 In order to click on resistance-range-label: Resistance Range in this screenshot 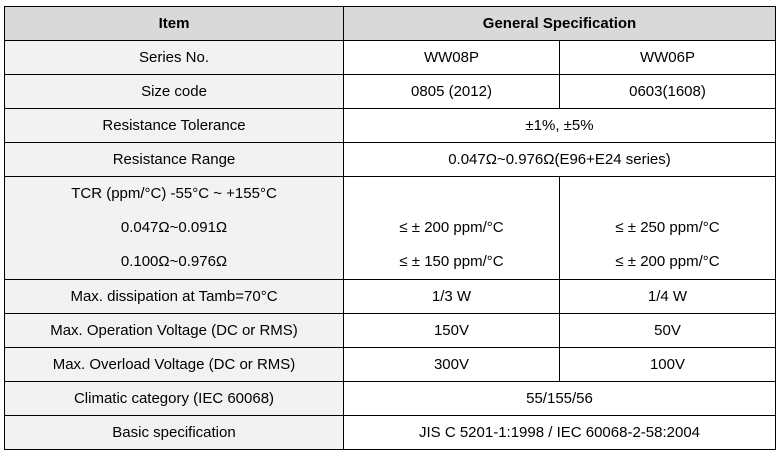, I will do `click(174, 159)`.